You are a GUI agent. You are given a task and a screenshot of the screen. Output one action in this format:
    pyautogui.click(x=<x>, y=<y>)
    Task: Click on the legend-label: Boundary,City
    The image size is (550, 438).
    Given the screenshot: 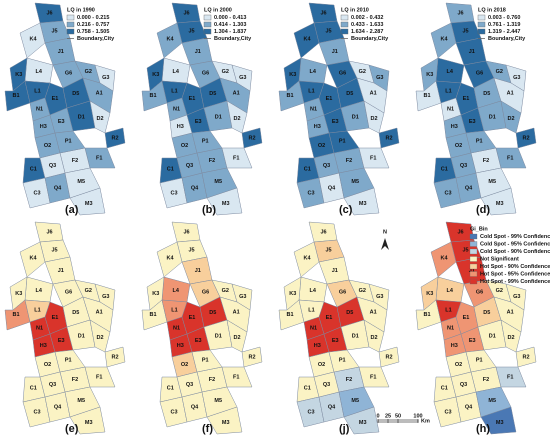 What is the action you would take?
    pyautogui.click(x=233, y=39)
    